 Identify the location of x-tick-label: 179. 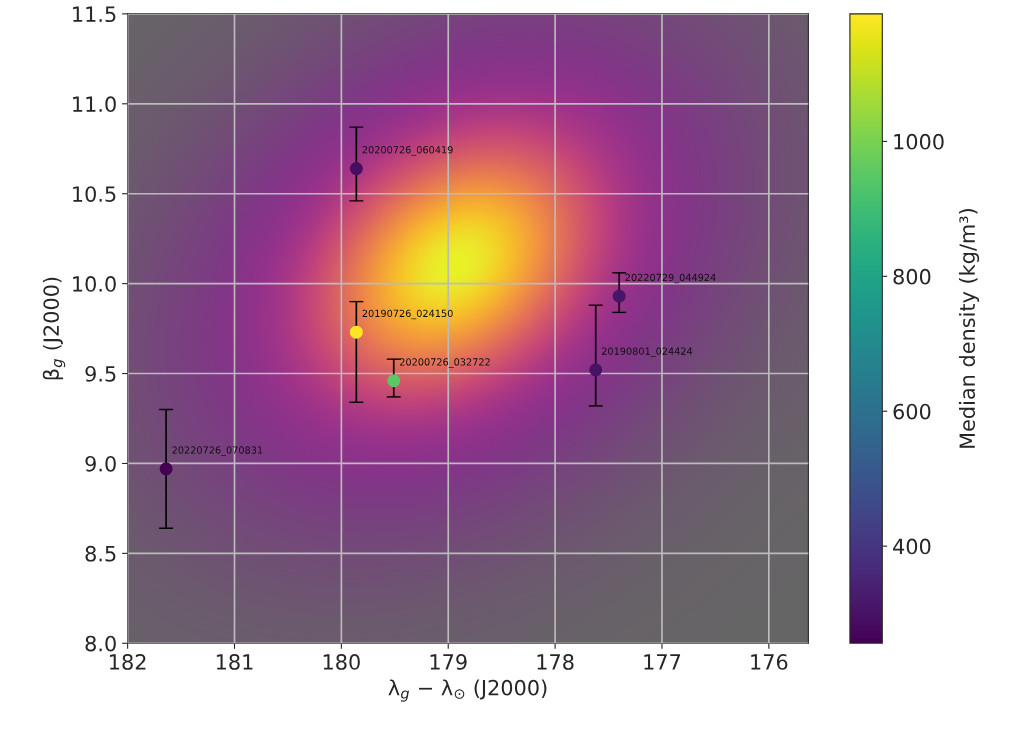
(448, 662).